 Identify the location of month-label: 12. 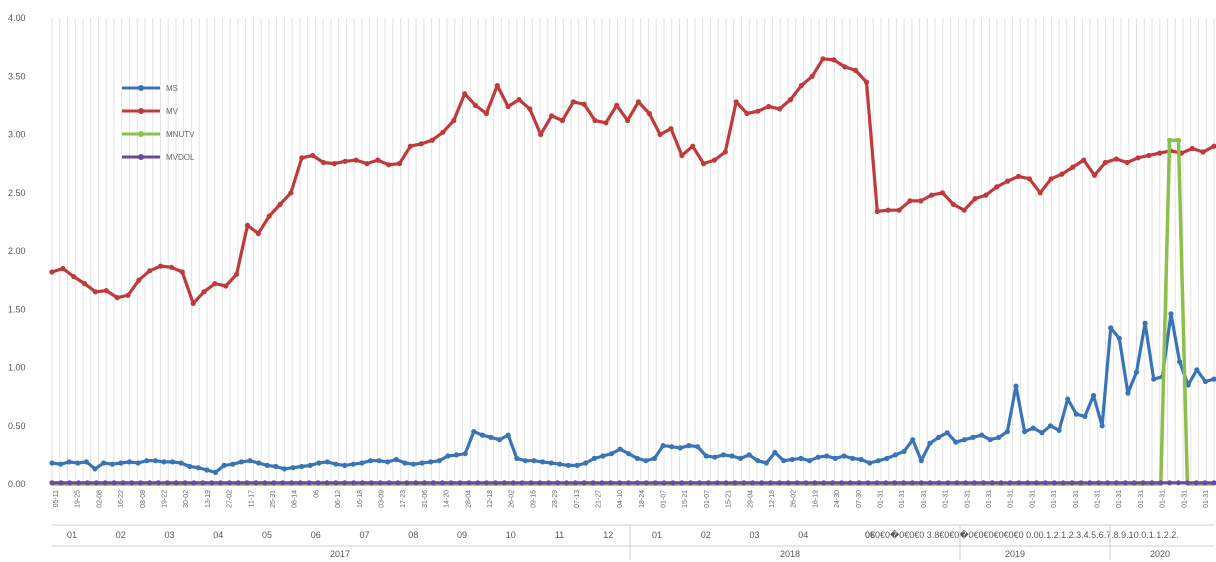
(608, 535).